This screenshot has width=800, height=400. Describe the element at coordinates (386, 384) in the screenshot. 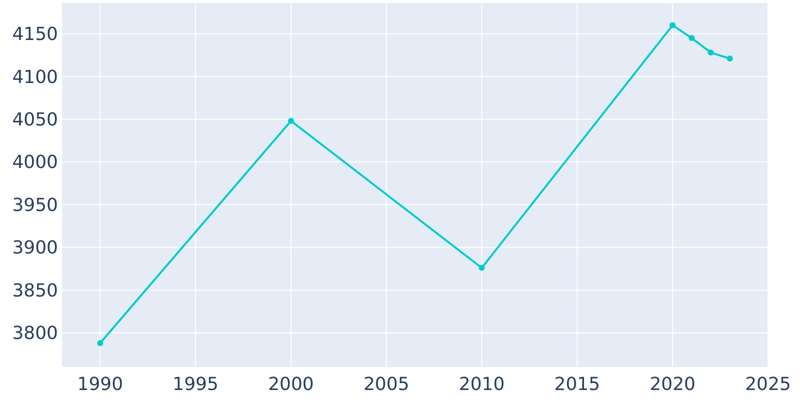

I see `x-tick-label: 2005` at that location.